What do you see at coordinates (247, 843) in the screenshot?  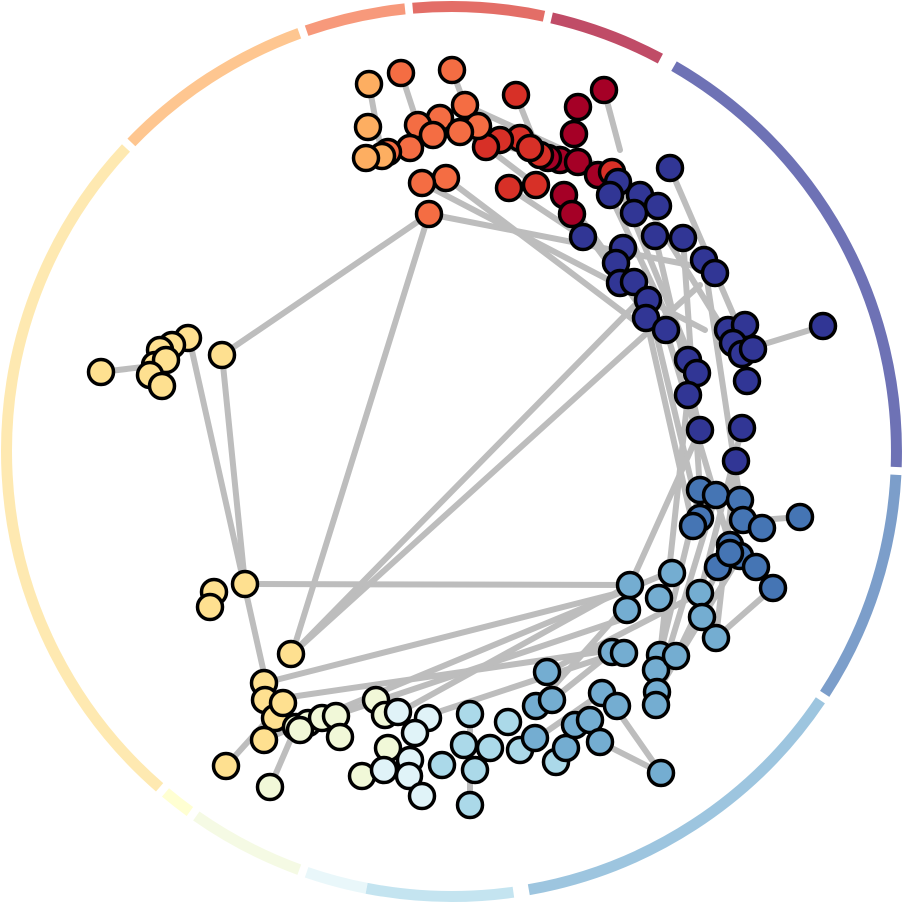 I see `ring-segment-c07` at bounding box center [247, 843].